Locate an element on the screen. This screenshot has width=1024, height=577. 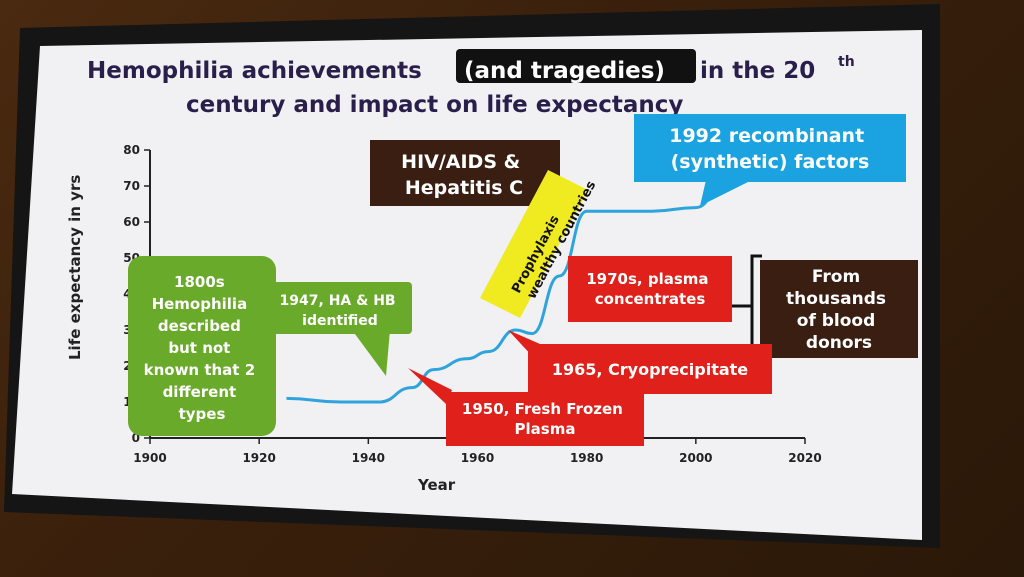
callout-1970s-text: 1970s, plasma concentrates is located at coordinates (650, 289).